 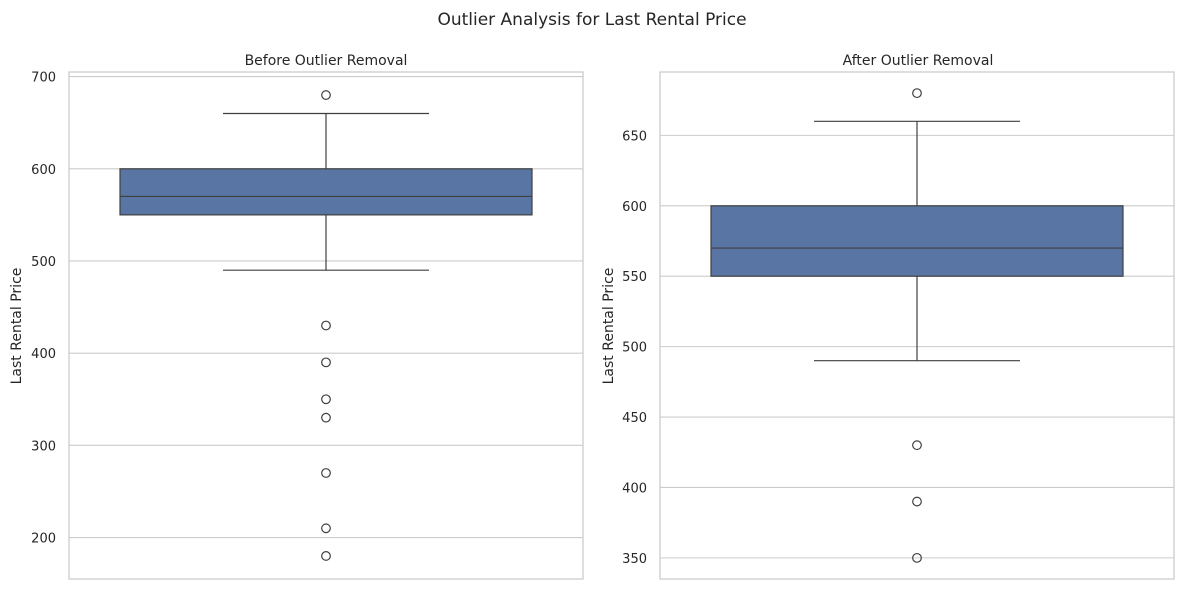 I want to click on y-axis-label-after: Last Rental Price, so click(x=609, y=326).